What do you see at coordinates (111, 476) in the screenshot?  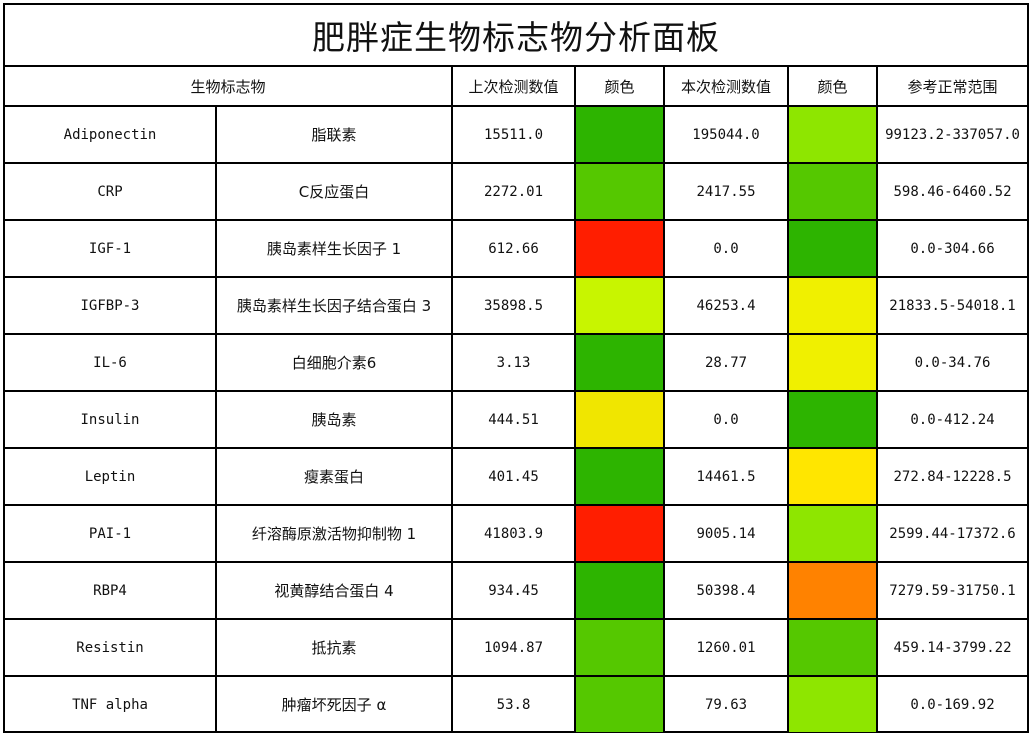 I see `marker-english-name: Leptin` at bounding box center [111, 476].